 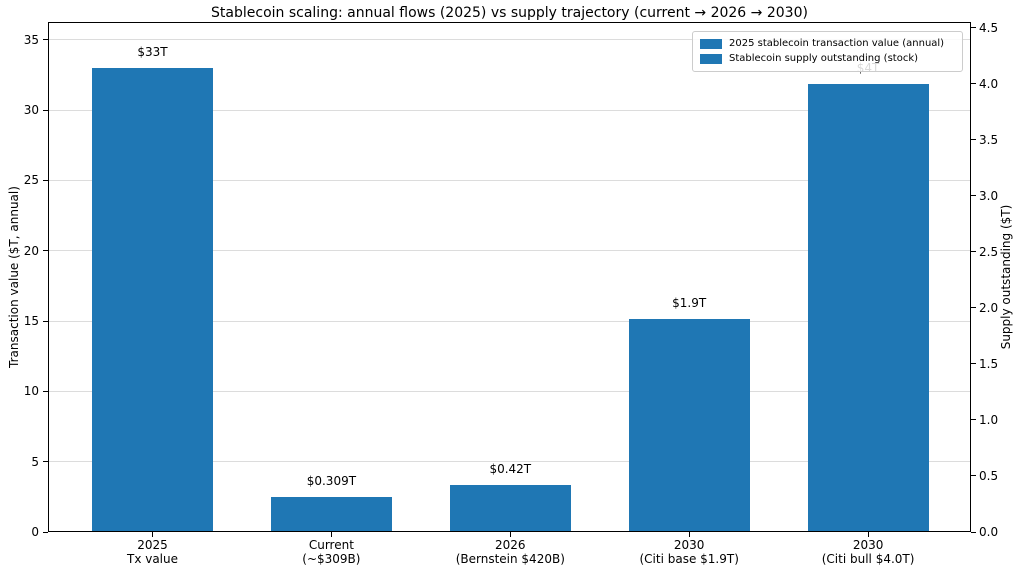 What do you see at coordinates (31, 391) in the screenshot?
I see `y-tick-label-left: 10` at bounding box center [31, 391].